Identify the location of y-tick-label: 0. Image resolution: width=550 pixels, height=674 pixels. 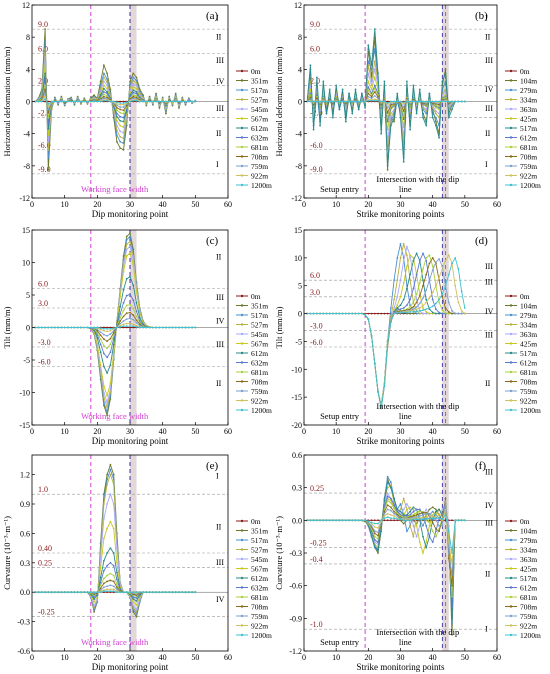
(28, 328).